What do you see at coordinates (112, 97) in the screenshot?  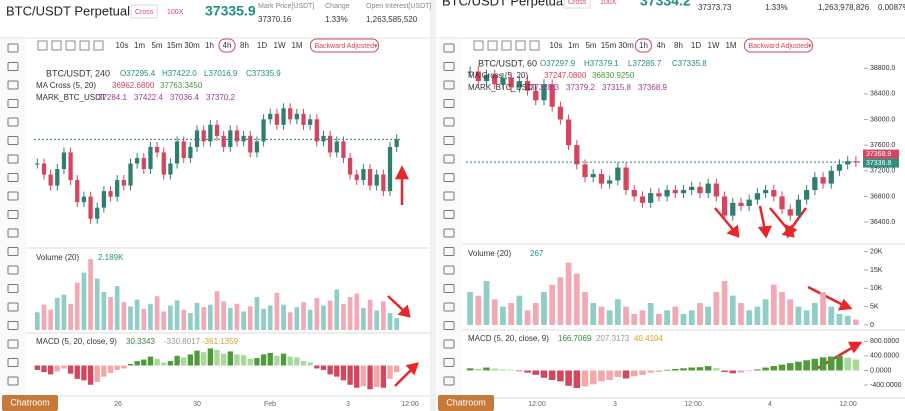 I see `legend-mark-value: 37284.1` at bounding box center [112, 97].